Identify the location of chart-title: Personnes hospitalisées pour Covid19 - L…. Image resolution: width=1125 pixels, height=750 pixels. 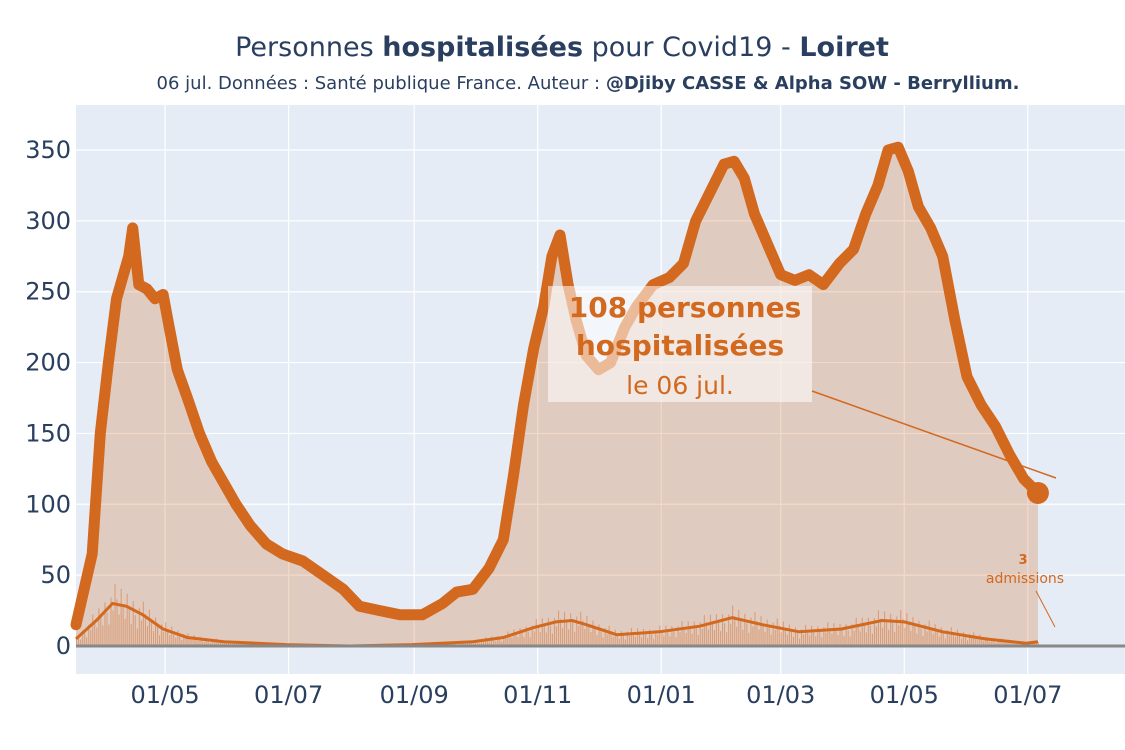
(562, 47).